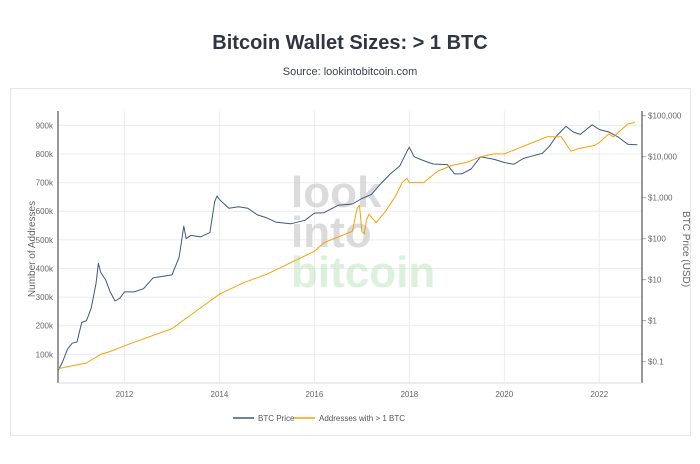  What do you see at coordinates (45, 125) in the screenshot?
I see `y-left-tick-label: 900k` at bounding box center [45, 125].